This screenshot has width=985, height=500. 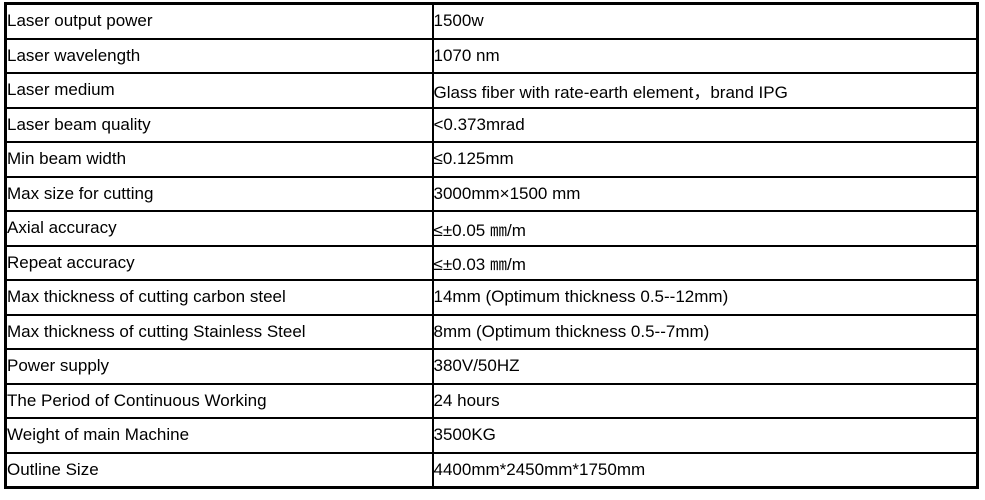 What do you see at coordinates (705, 262) in the screenshot?
I see `spec-value-cell: ≤±0.03 ㎜/m` at bounding box center [705, 262].